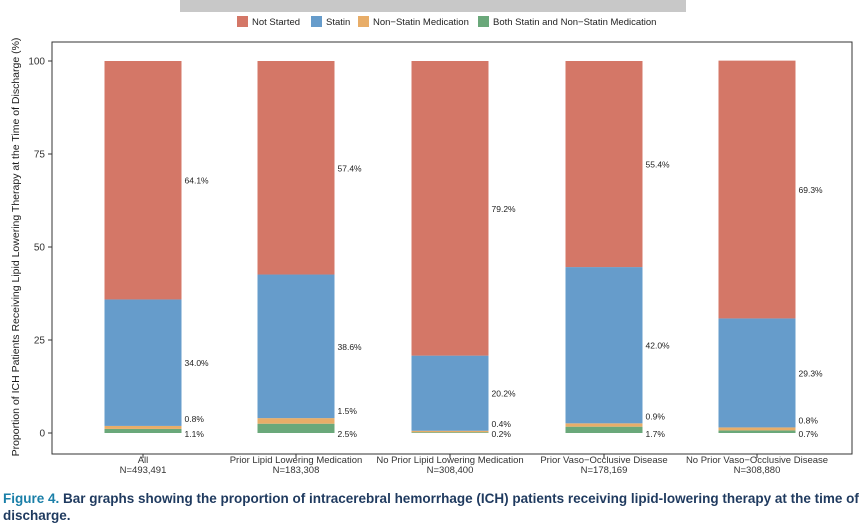 The width and height of the screenshot is (865, 529). I want to click on data-label: 29.3%, so click(811, 373).